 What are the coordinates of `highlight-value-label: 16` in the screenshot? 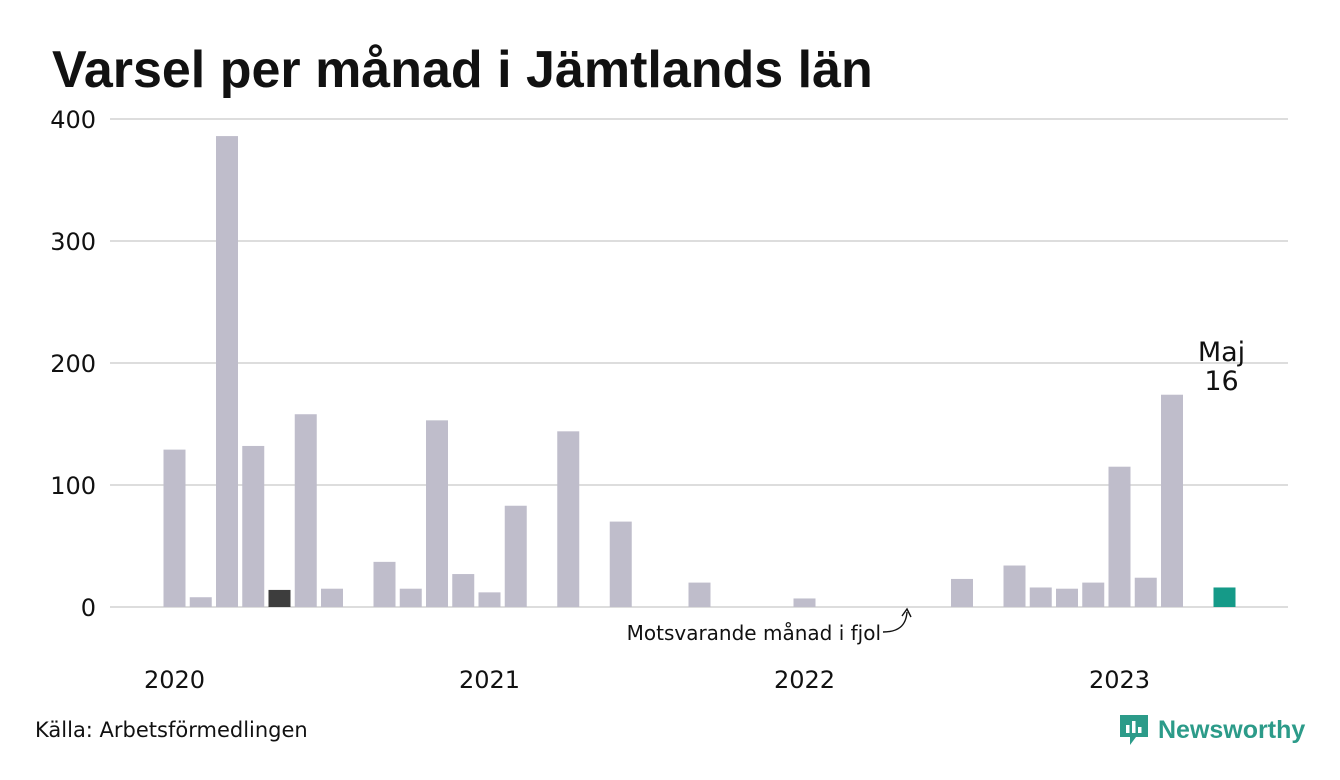 It's located at (1221, 381).